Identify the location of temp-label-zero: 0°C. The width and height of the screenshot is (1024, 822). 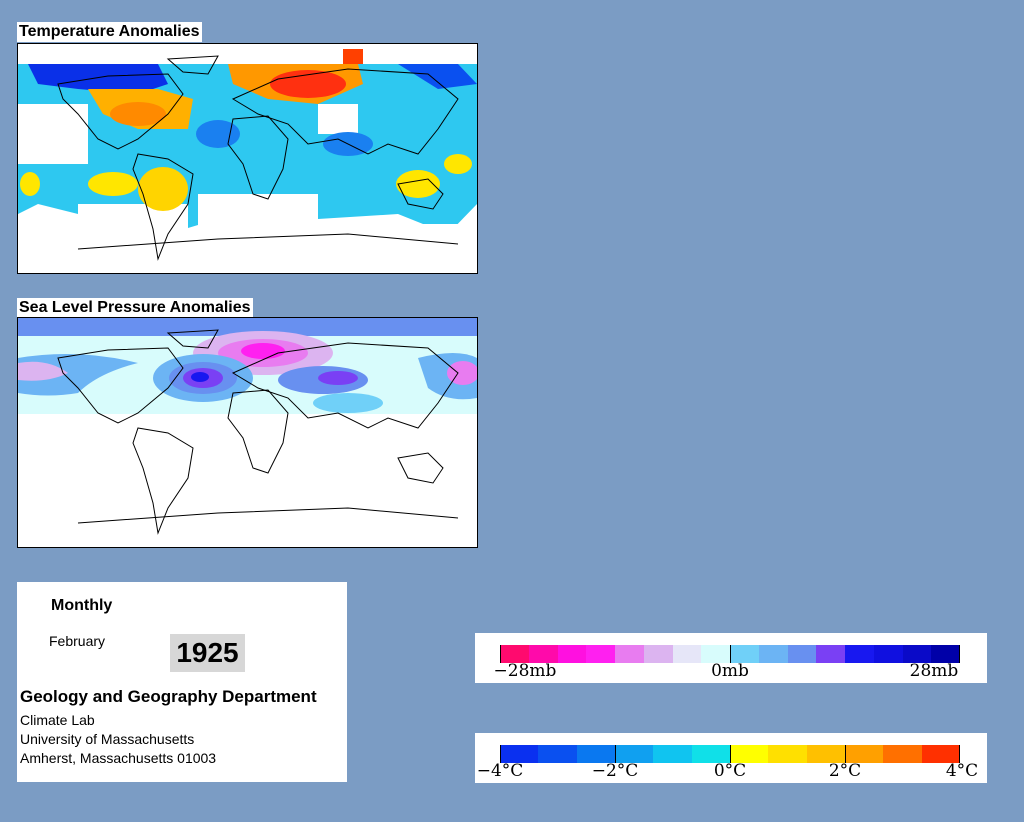
(730, 771).